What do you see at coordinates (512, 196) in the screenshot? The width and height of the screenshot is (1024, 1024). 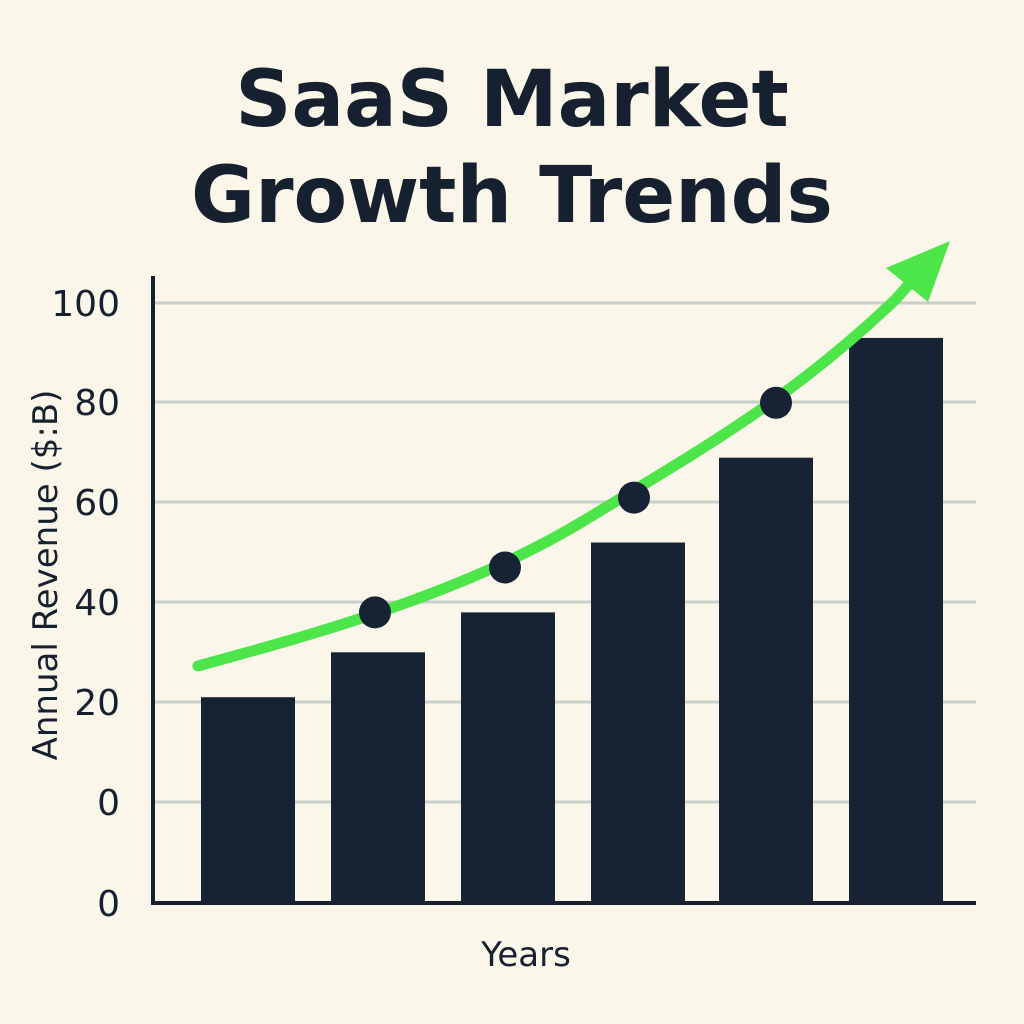 I see `chart-title-line-2: Growth Trends` at bounding box center [512, 196].